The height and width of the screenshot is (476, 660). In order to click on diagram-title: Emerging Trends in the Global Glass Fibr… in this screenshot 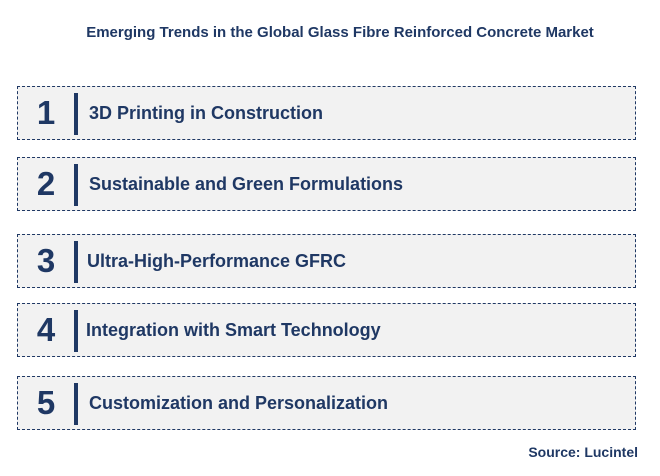, I will do `click(340, 32)`.